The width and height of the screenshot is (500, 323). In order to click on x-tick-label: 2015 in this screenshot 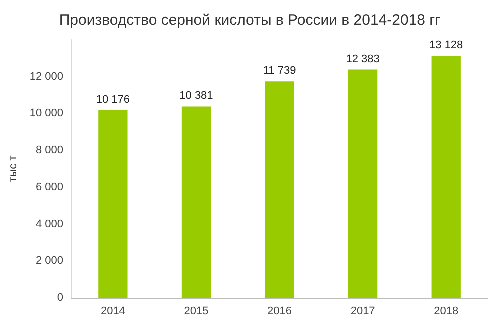, I will do `click(196, 312)`.